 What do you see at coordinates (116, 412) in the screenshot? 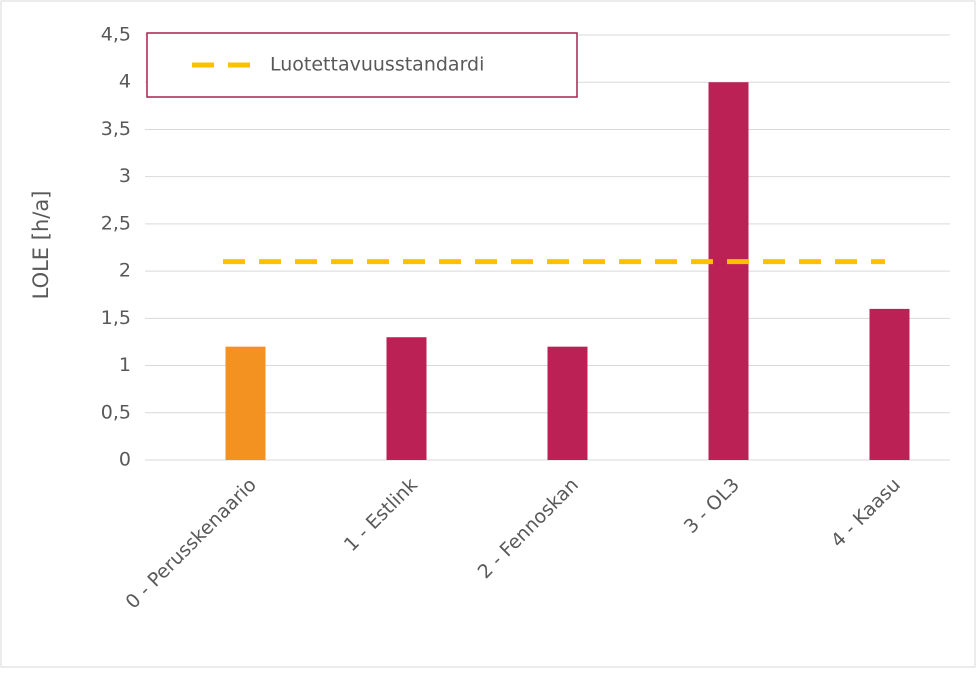
I see `y-tick-label: 0,5` at bounding box center [116, 412].